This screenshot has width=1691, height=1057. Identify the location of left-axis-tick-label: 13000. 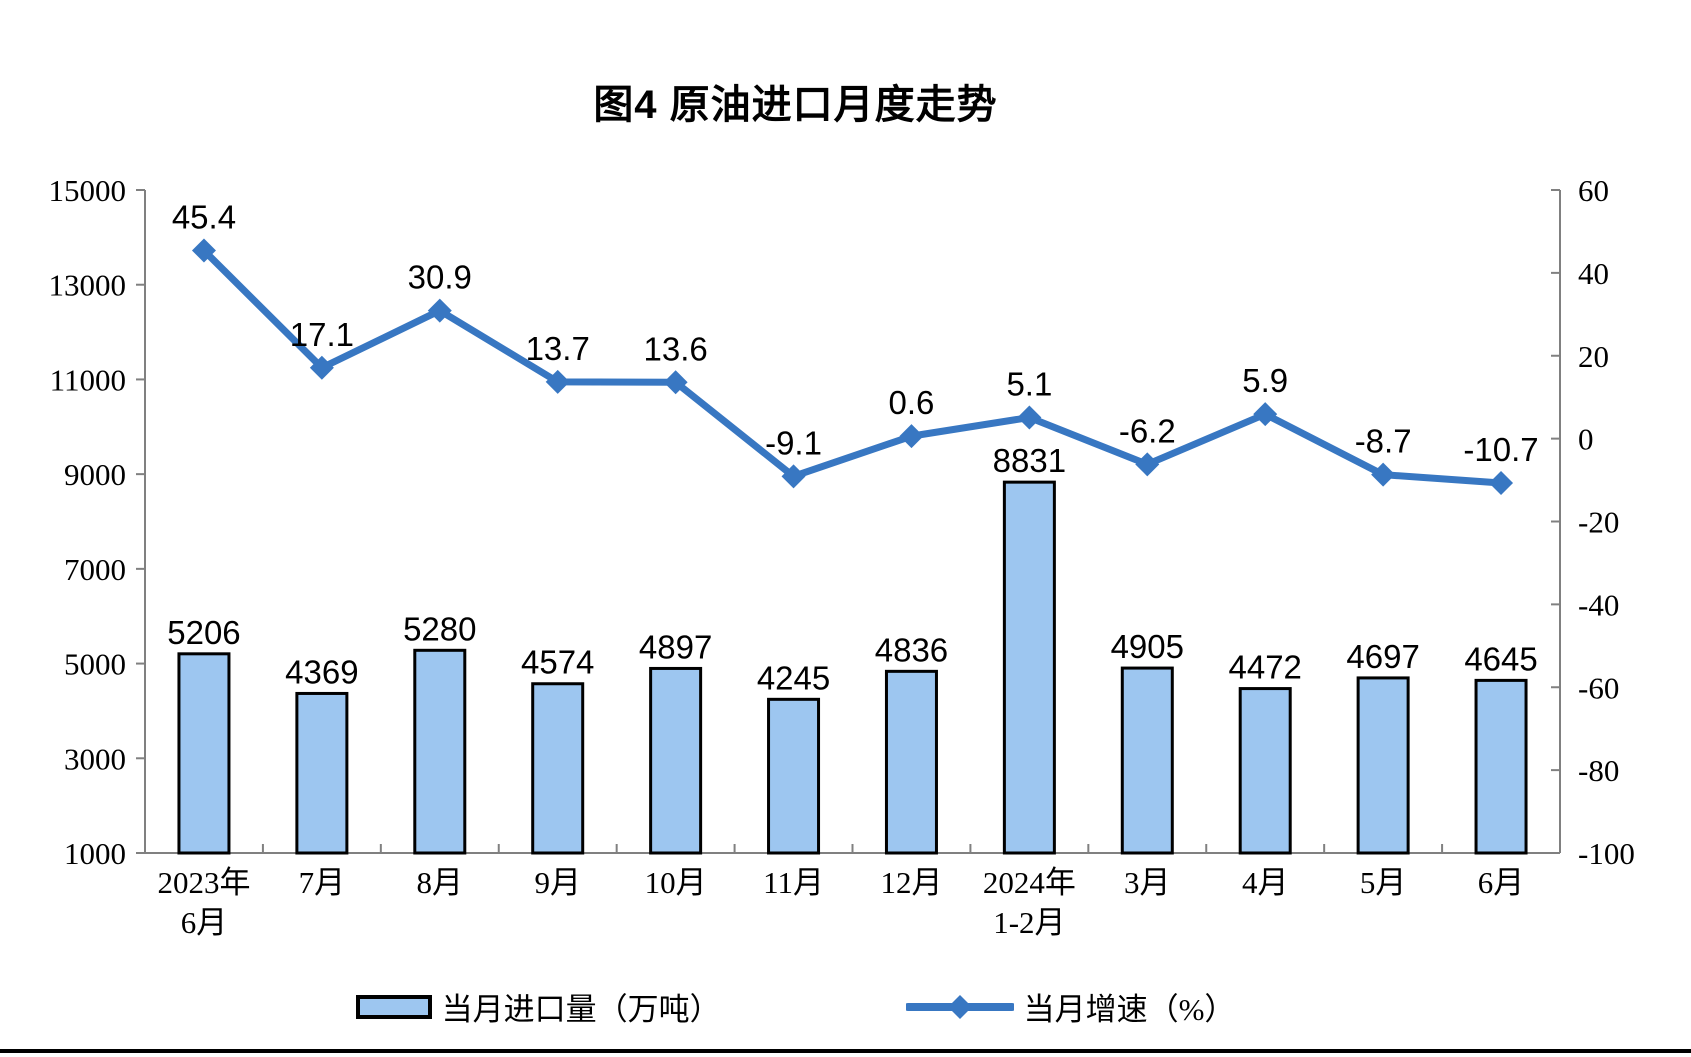
(88, 285).